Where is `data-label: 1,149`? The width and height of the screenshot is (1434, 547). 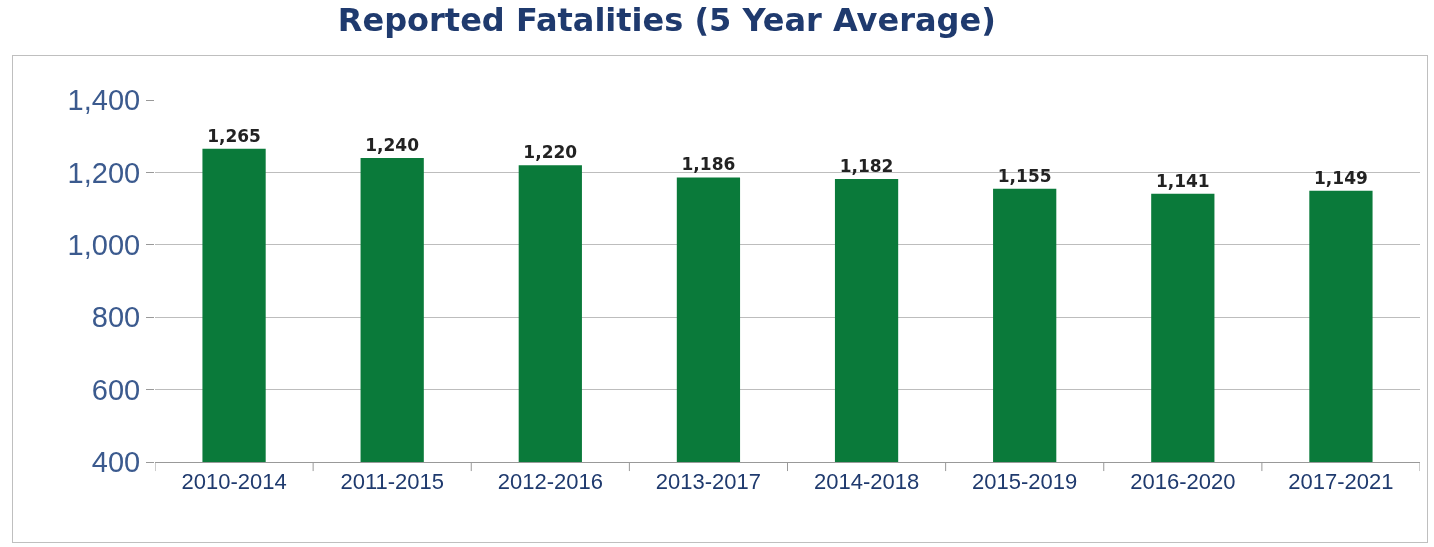 data-label: 1,149 is located at coordinates (1341, 177).